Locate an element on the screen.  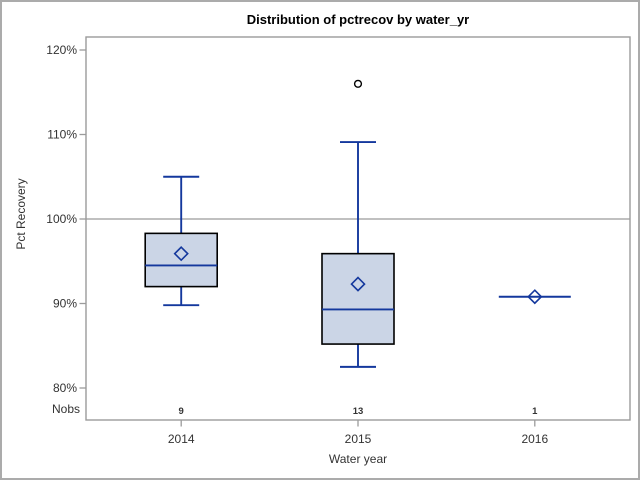
y-tick-label-120: 120% is located at coordinates (61, 50).